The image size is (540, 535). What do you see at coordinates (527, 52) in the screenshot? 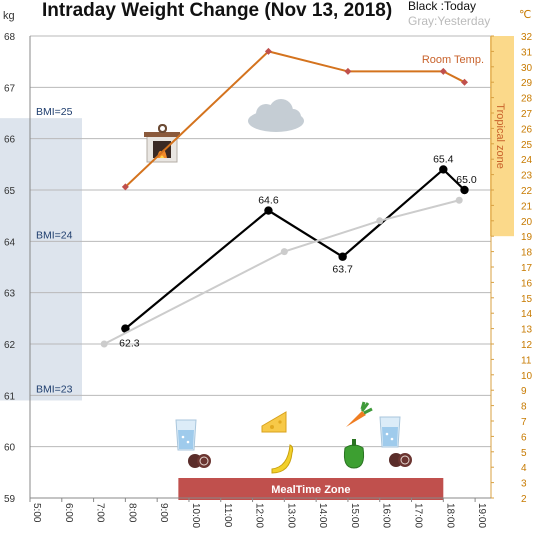
I see `y2-tick-label: 31` at bounding box center [527, 52].